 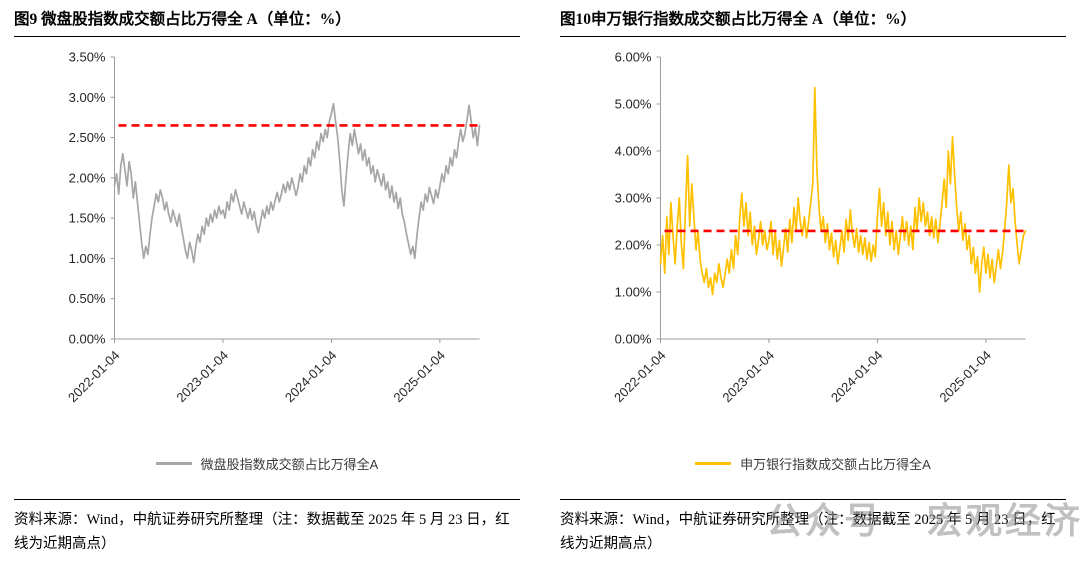 I want to click on chart-title: 图9 微盘股指数成交额占比万得全 A（单位：%）, so click(x=182, y=19).